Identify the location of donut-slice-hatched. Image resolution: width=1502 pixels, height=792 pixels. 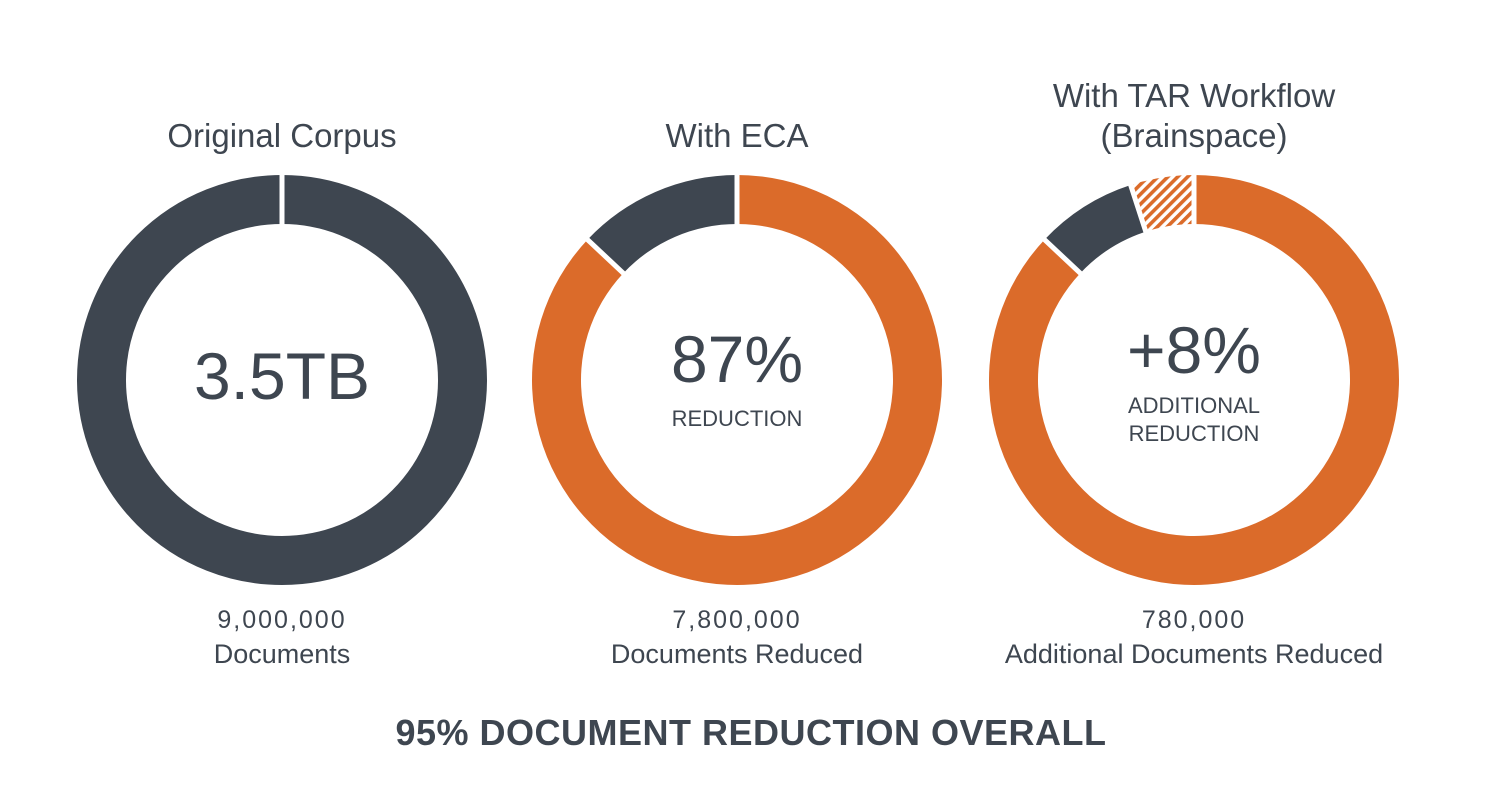
(1162, 203).